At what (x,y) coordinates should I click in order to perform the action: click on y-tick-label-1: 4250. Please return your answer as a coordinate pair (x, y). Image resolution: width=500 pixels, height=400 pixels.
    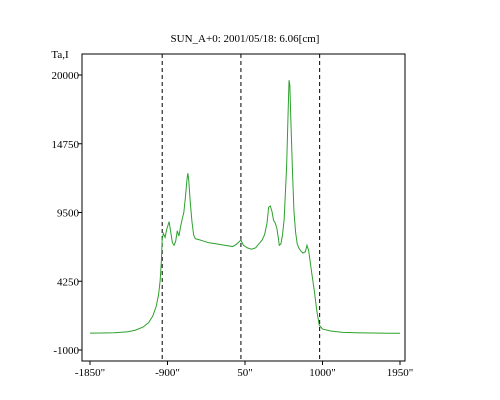
    Looking at the image, I should click on (68, 282).